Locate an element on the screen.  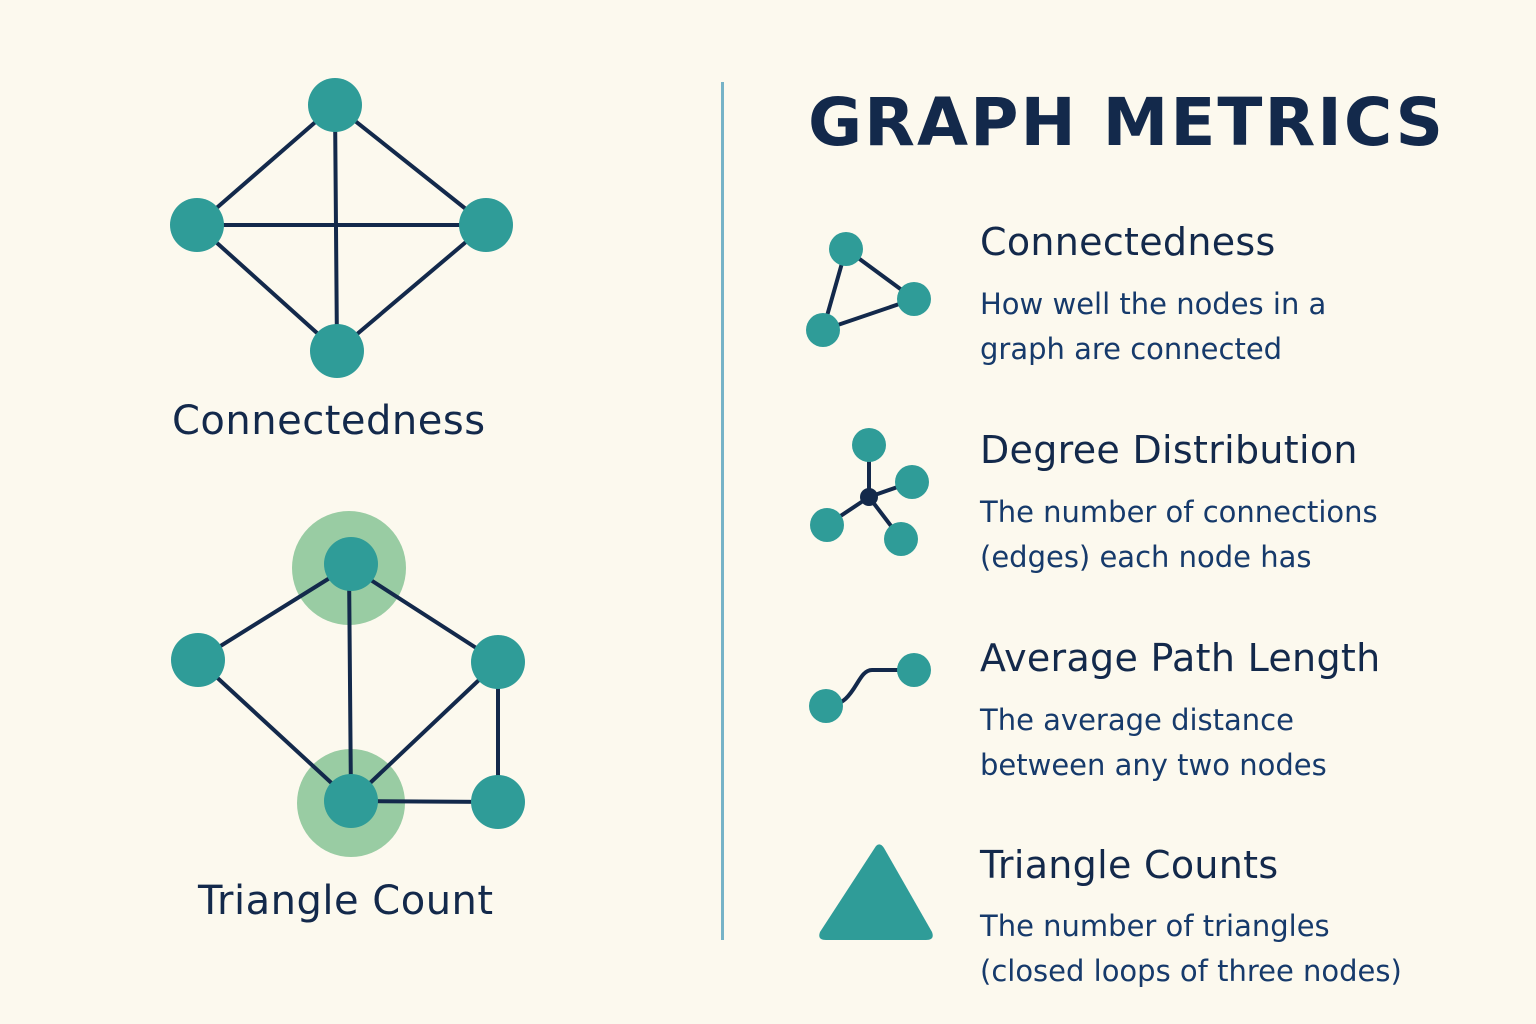
connectedness-graph is located at coordinates (341, 228).